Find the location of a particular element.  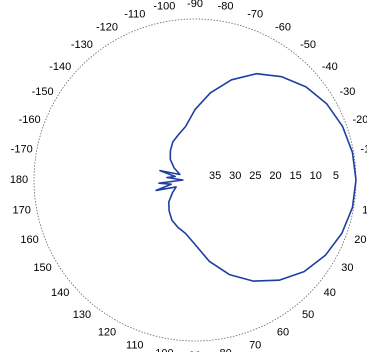

angle-tick-label: 50 is located at coordinates (308, 315).